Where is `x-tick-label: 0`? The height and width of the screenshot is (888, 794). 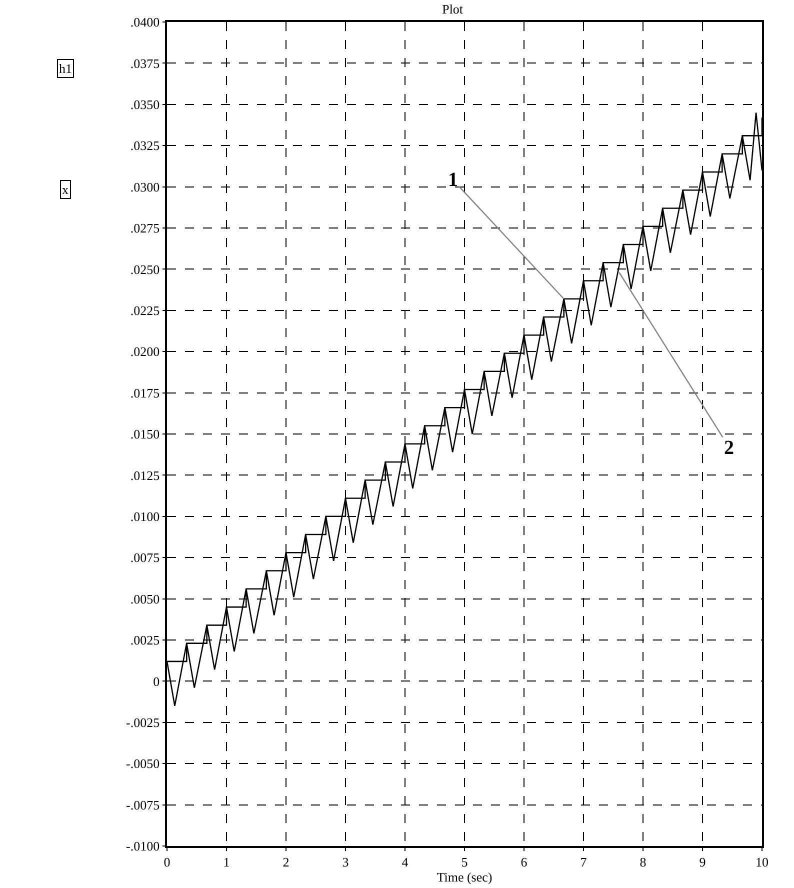
x-tick-label: 0 is located at coordinates (167, 862).